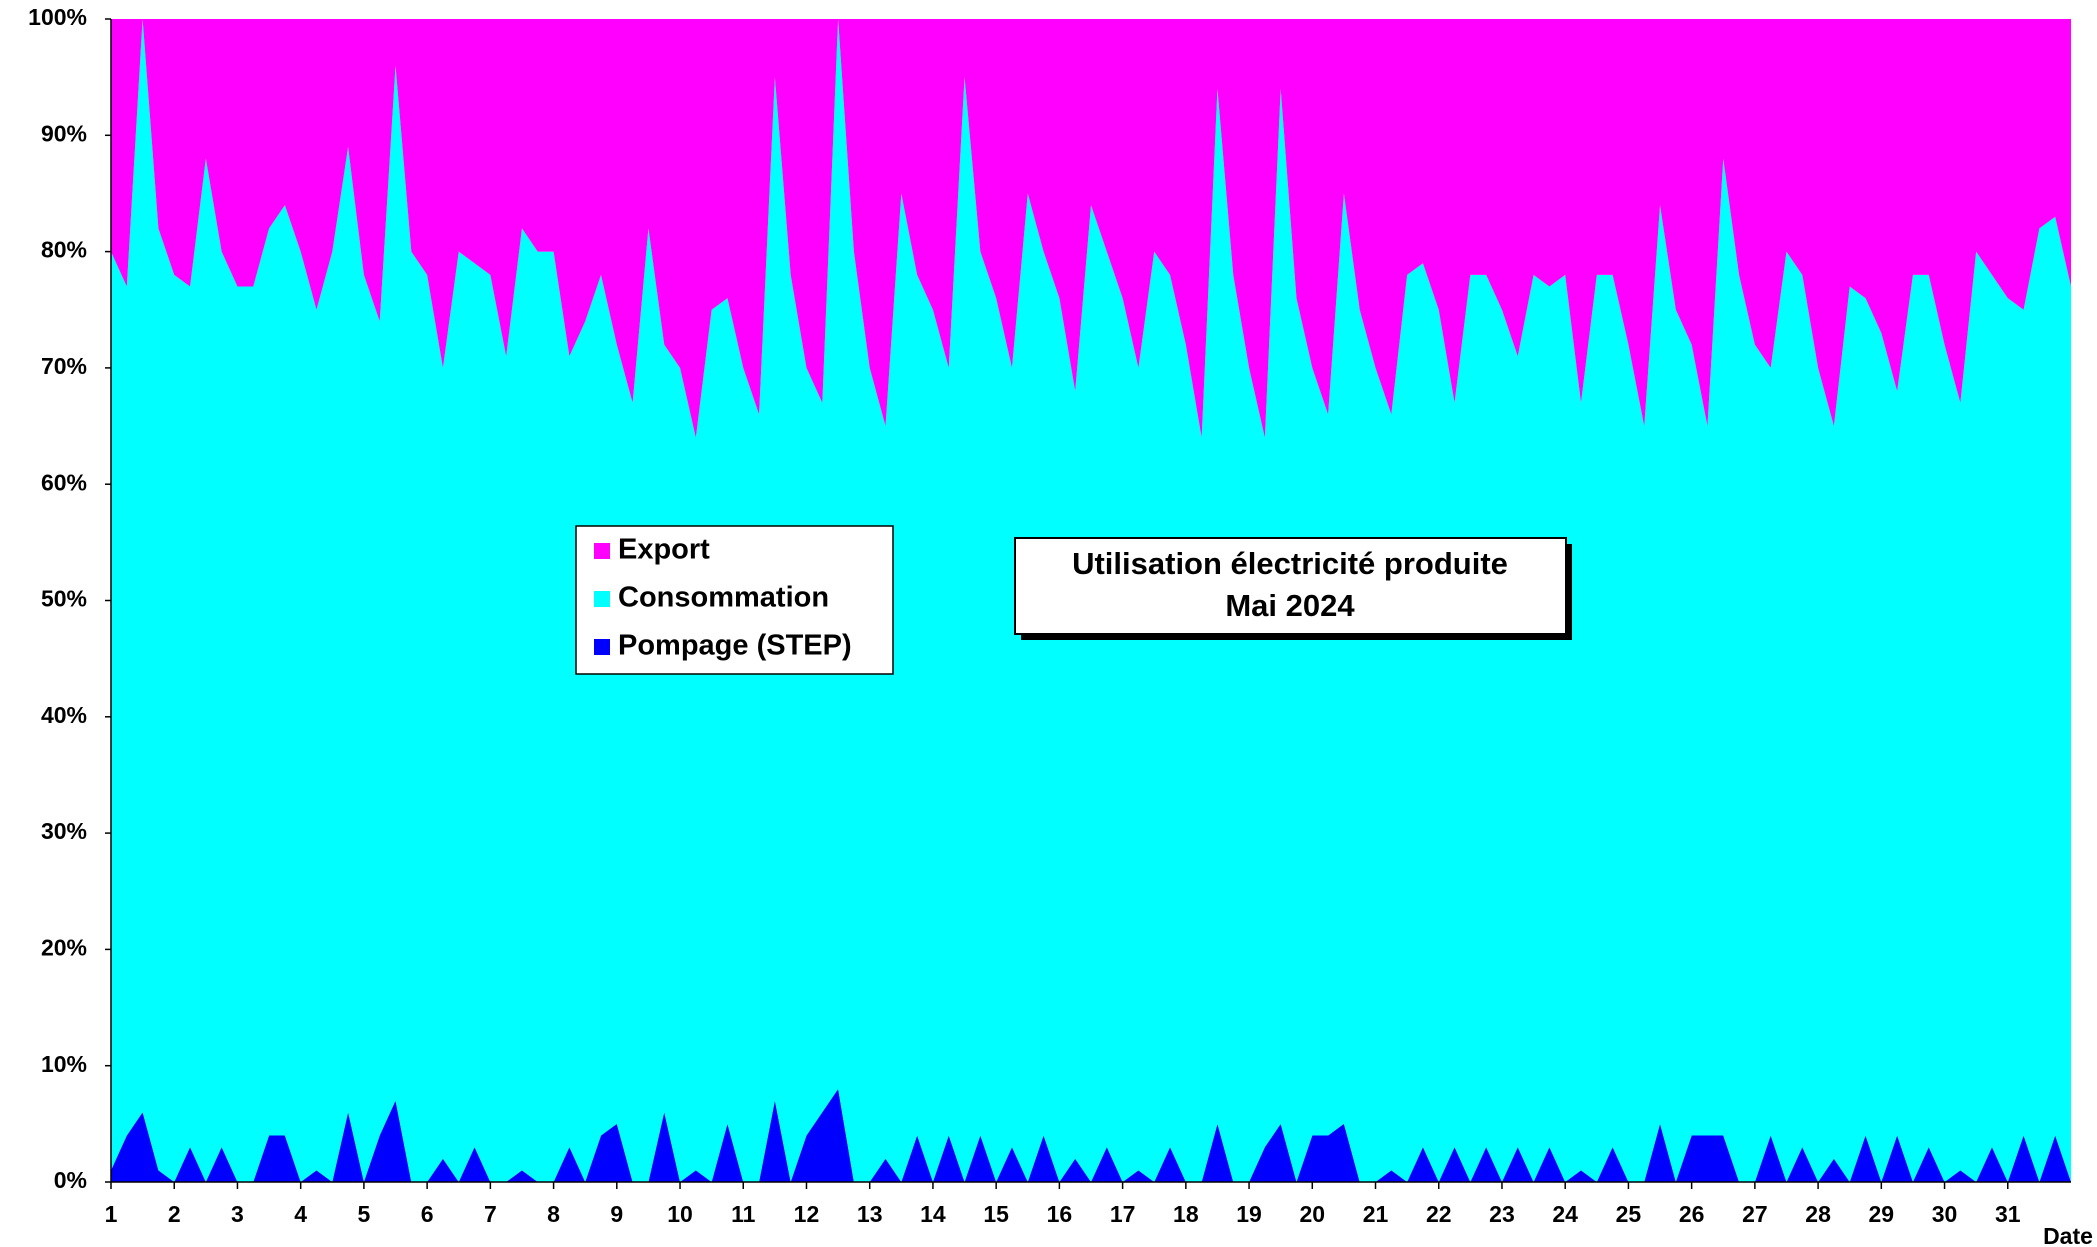 Image resolution: width=2097 pixels, height=1247 pixels. I want to click on x-tick-label: 4, so click(300, 1214).